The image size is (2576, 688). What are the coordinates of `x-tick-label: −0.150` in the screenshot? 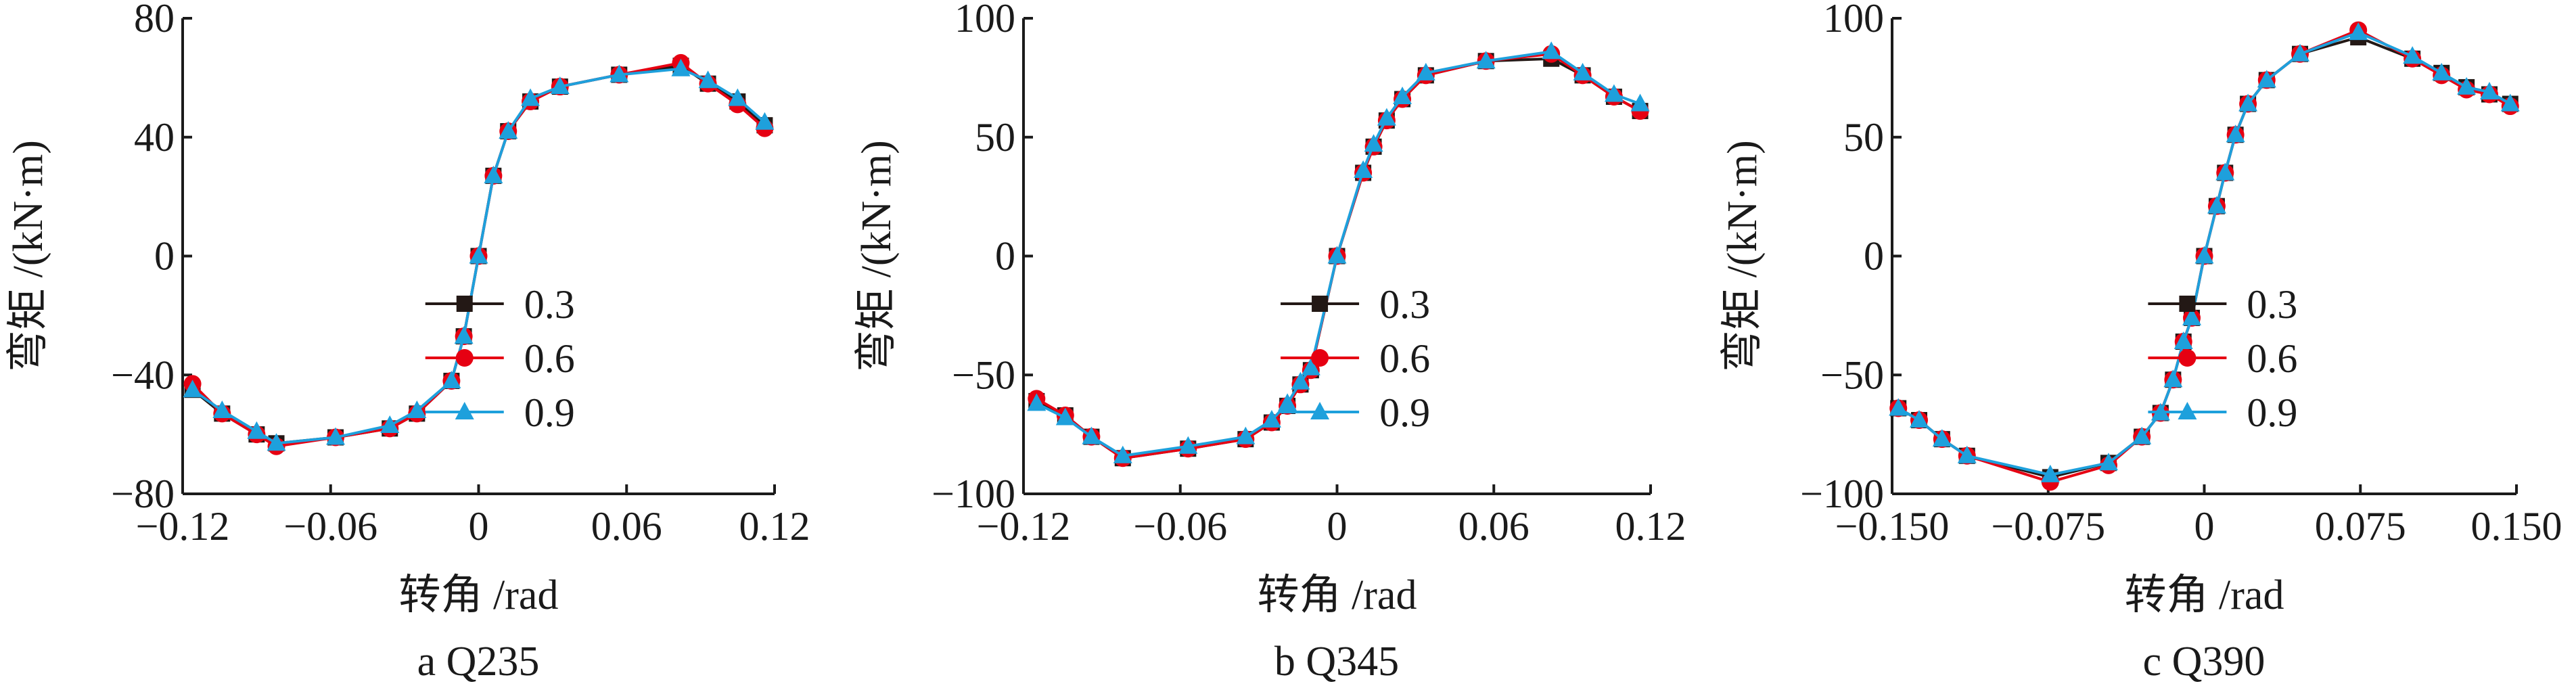 It's located at (1892, 526).